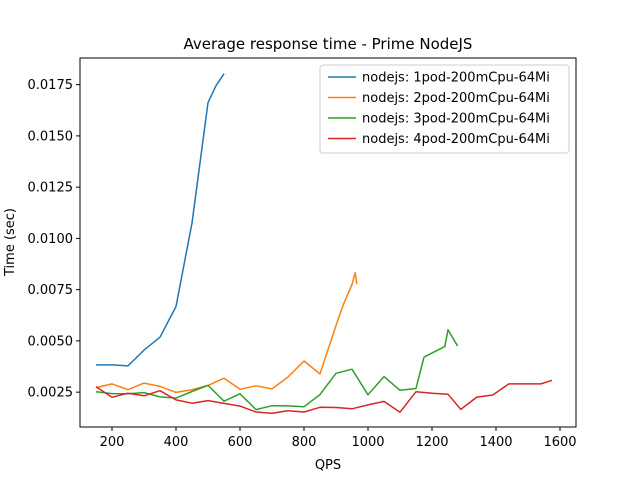 The width and height of the screenshot is (640, 480). What do you see at coordinates (51, 188) in the screenshot?
I see `y-tick-label: 0.0125` at bounding box center [51, 188].